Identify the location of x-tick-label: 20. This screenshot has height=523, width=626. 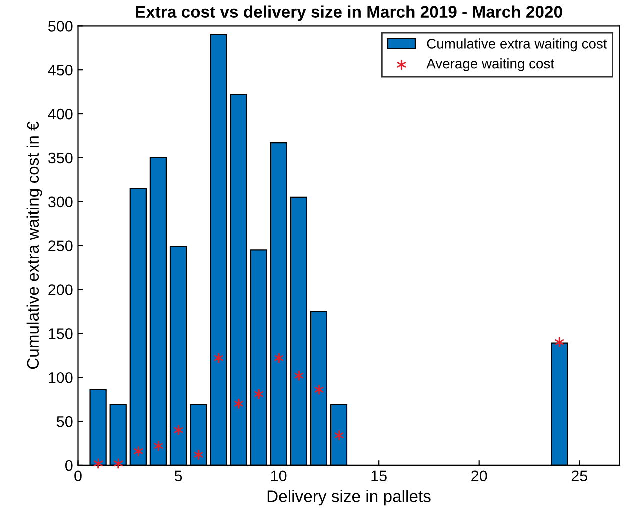
(480, 476).